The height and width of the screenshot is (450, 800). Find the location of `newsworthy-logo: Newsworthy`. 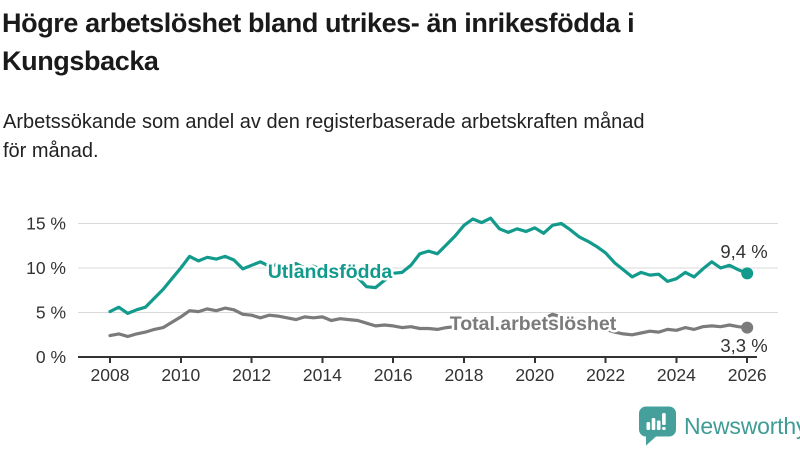

newsworthy-logo: Newsworthy is located at coordinates (719, 426).